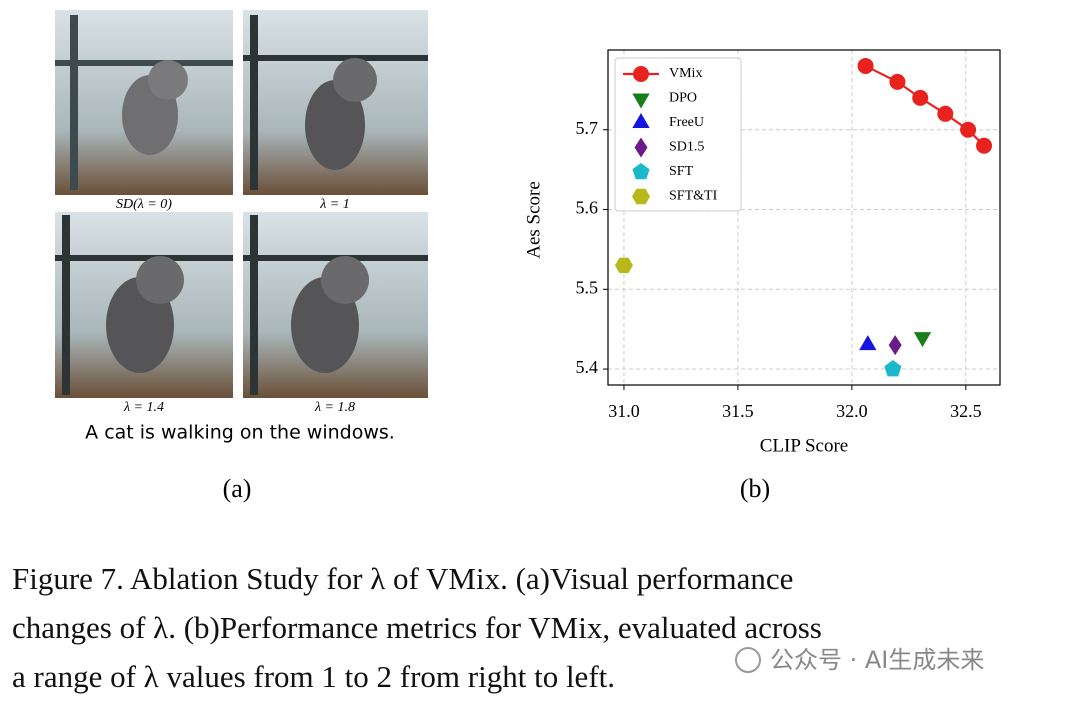  What do you see at coordinates (966, 411) in the screenshot?
I see `x-tick-label: 32.5` at bounding box center [966, 411].